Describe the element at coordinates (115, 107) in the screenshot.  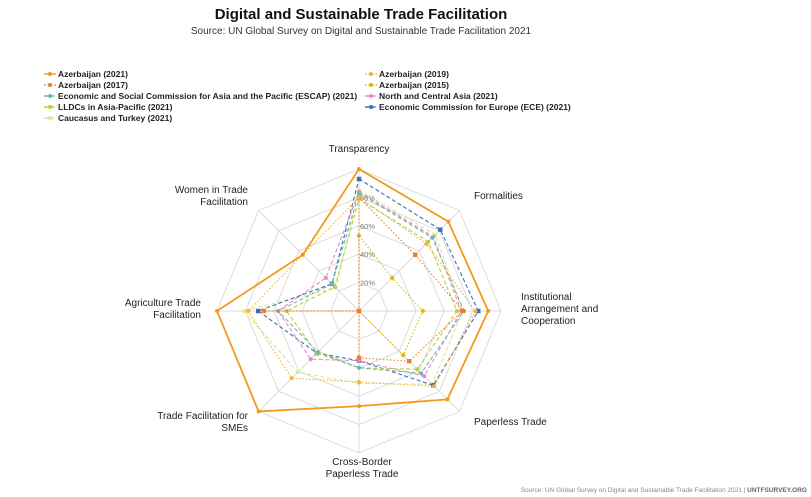
I see `legend-label: LLDCs in Asia-Pacific (2021)` at that location.